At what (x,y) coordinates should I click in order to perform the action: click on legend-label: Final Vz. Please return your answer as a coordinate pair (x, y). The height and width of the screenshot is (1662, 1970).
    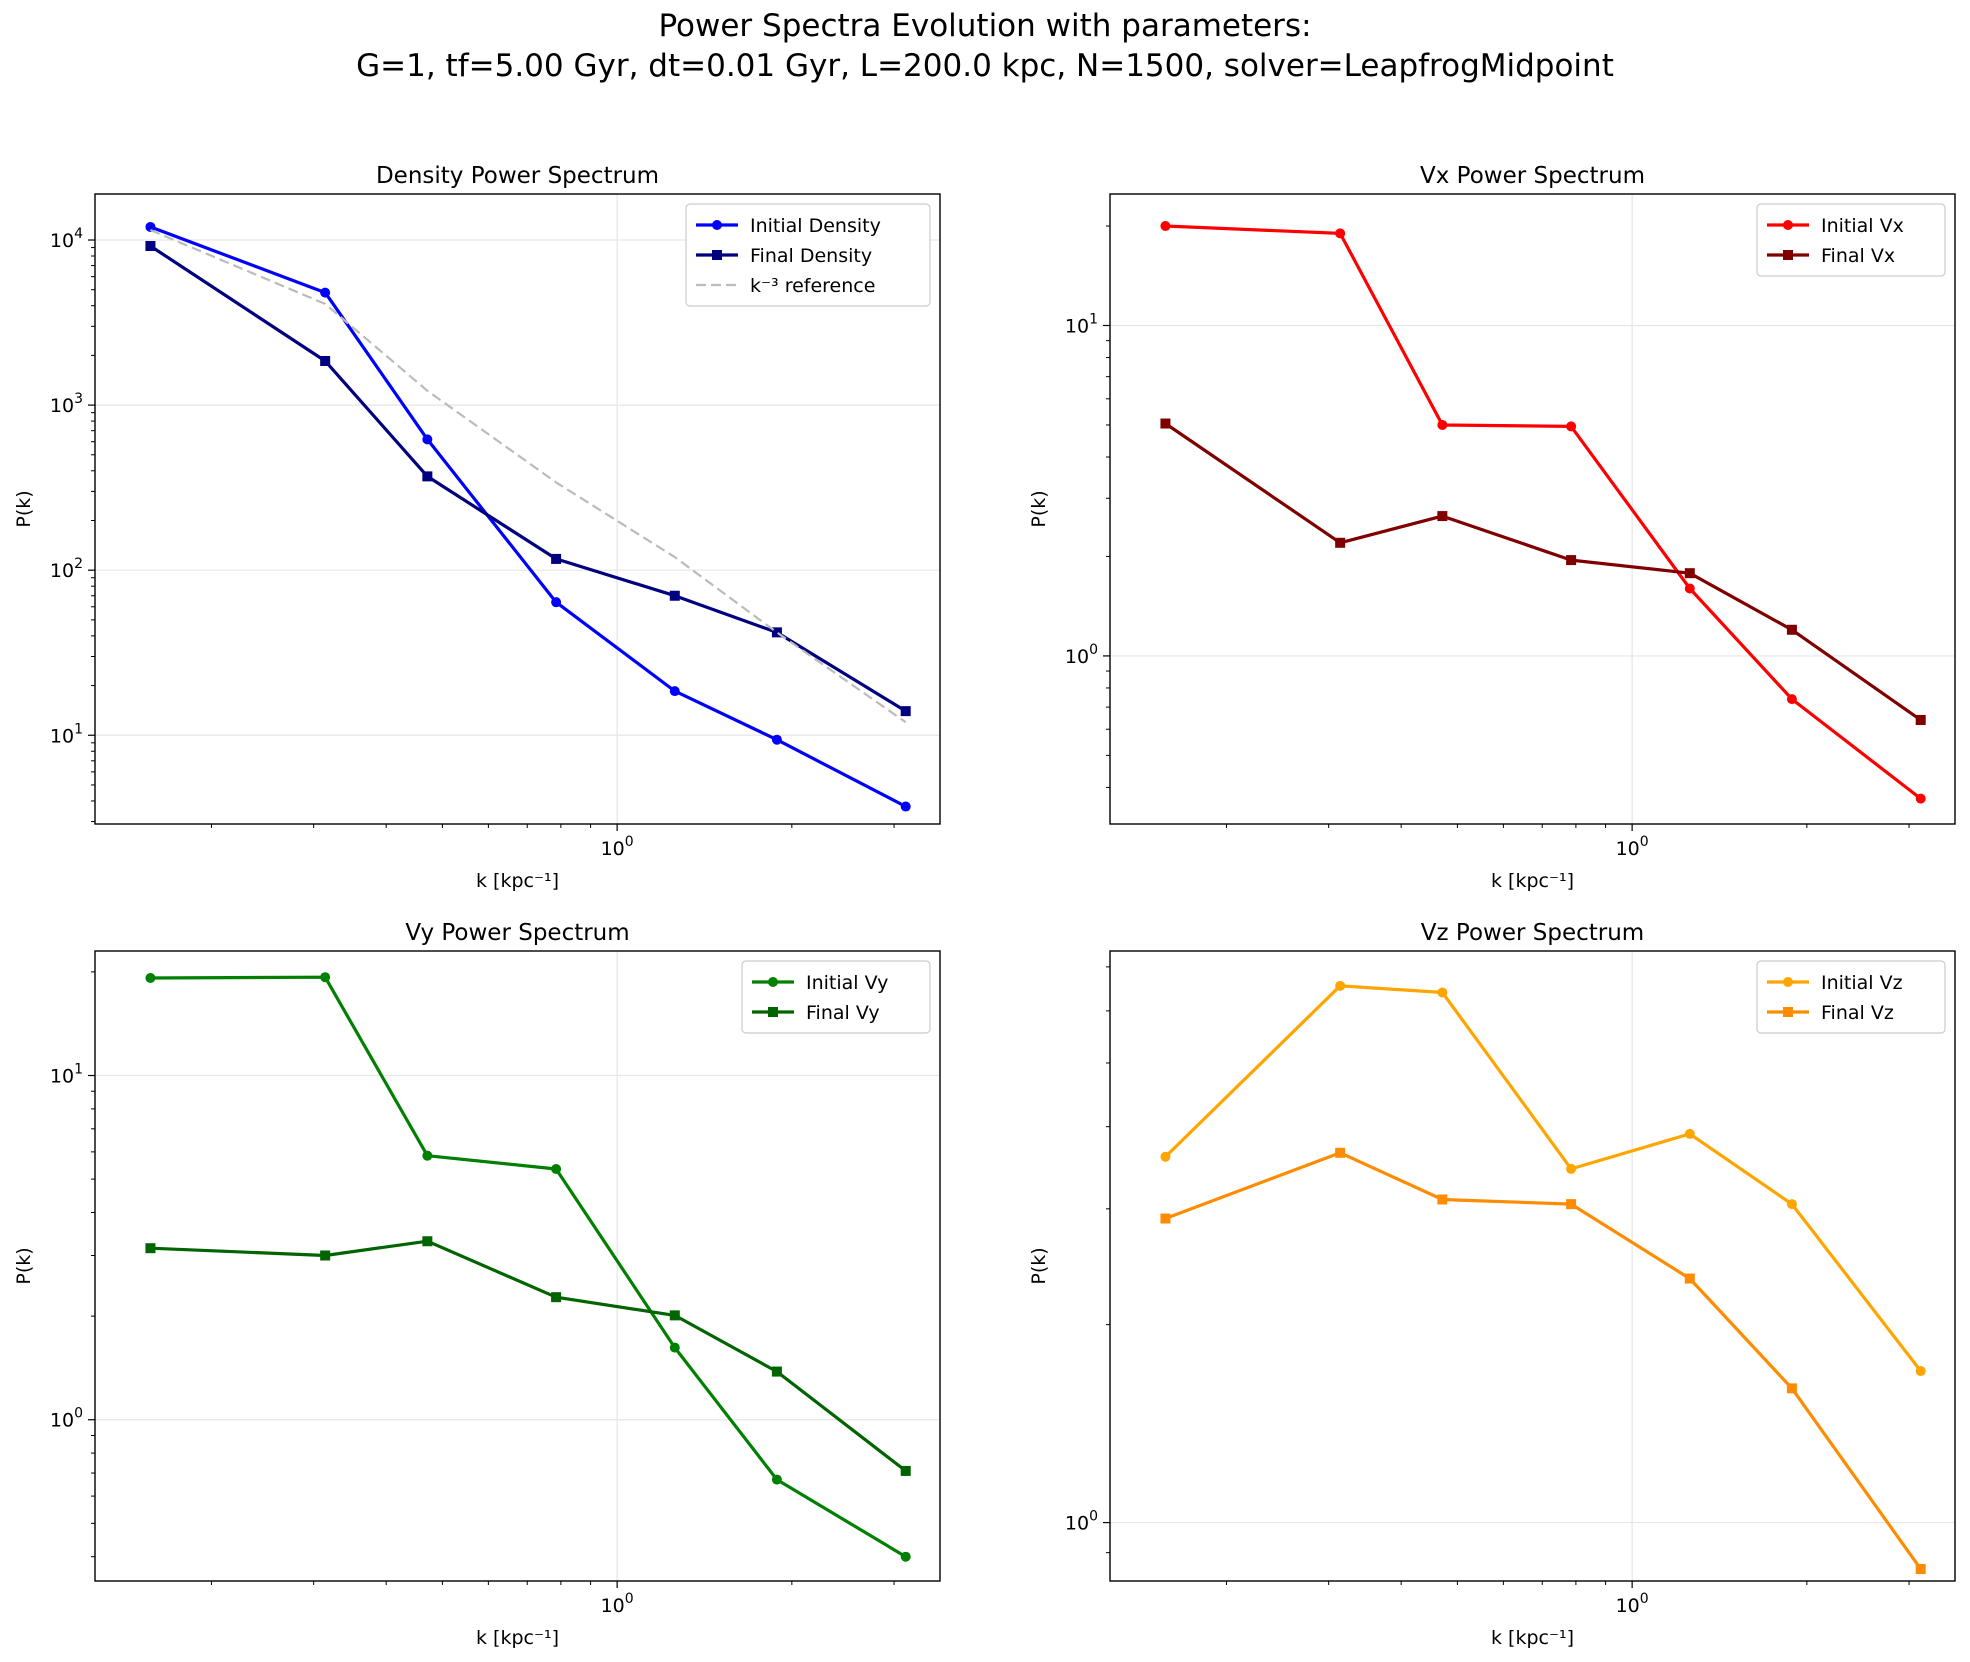
    Looking at the image, I should click on (1857, 1013).